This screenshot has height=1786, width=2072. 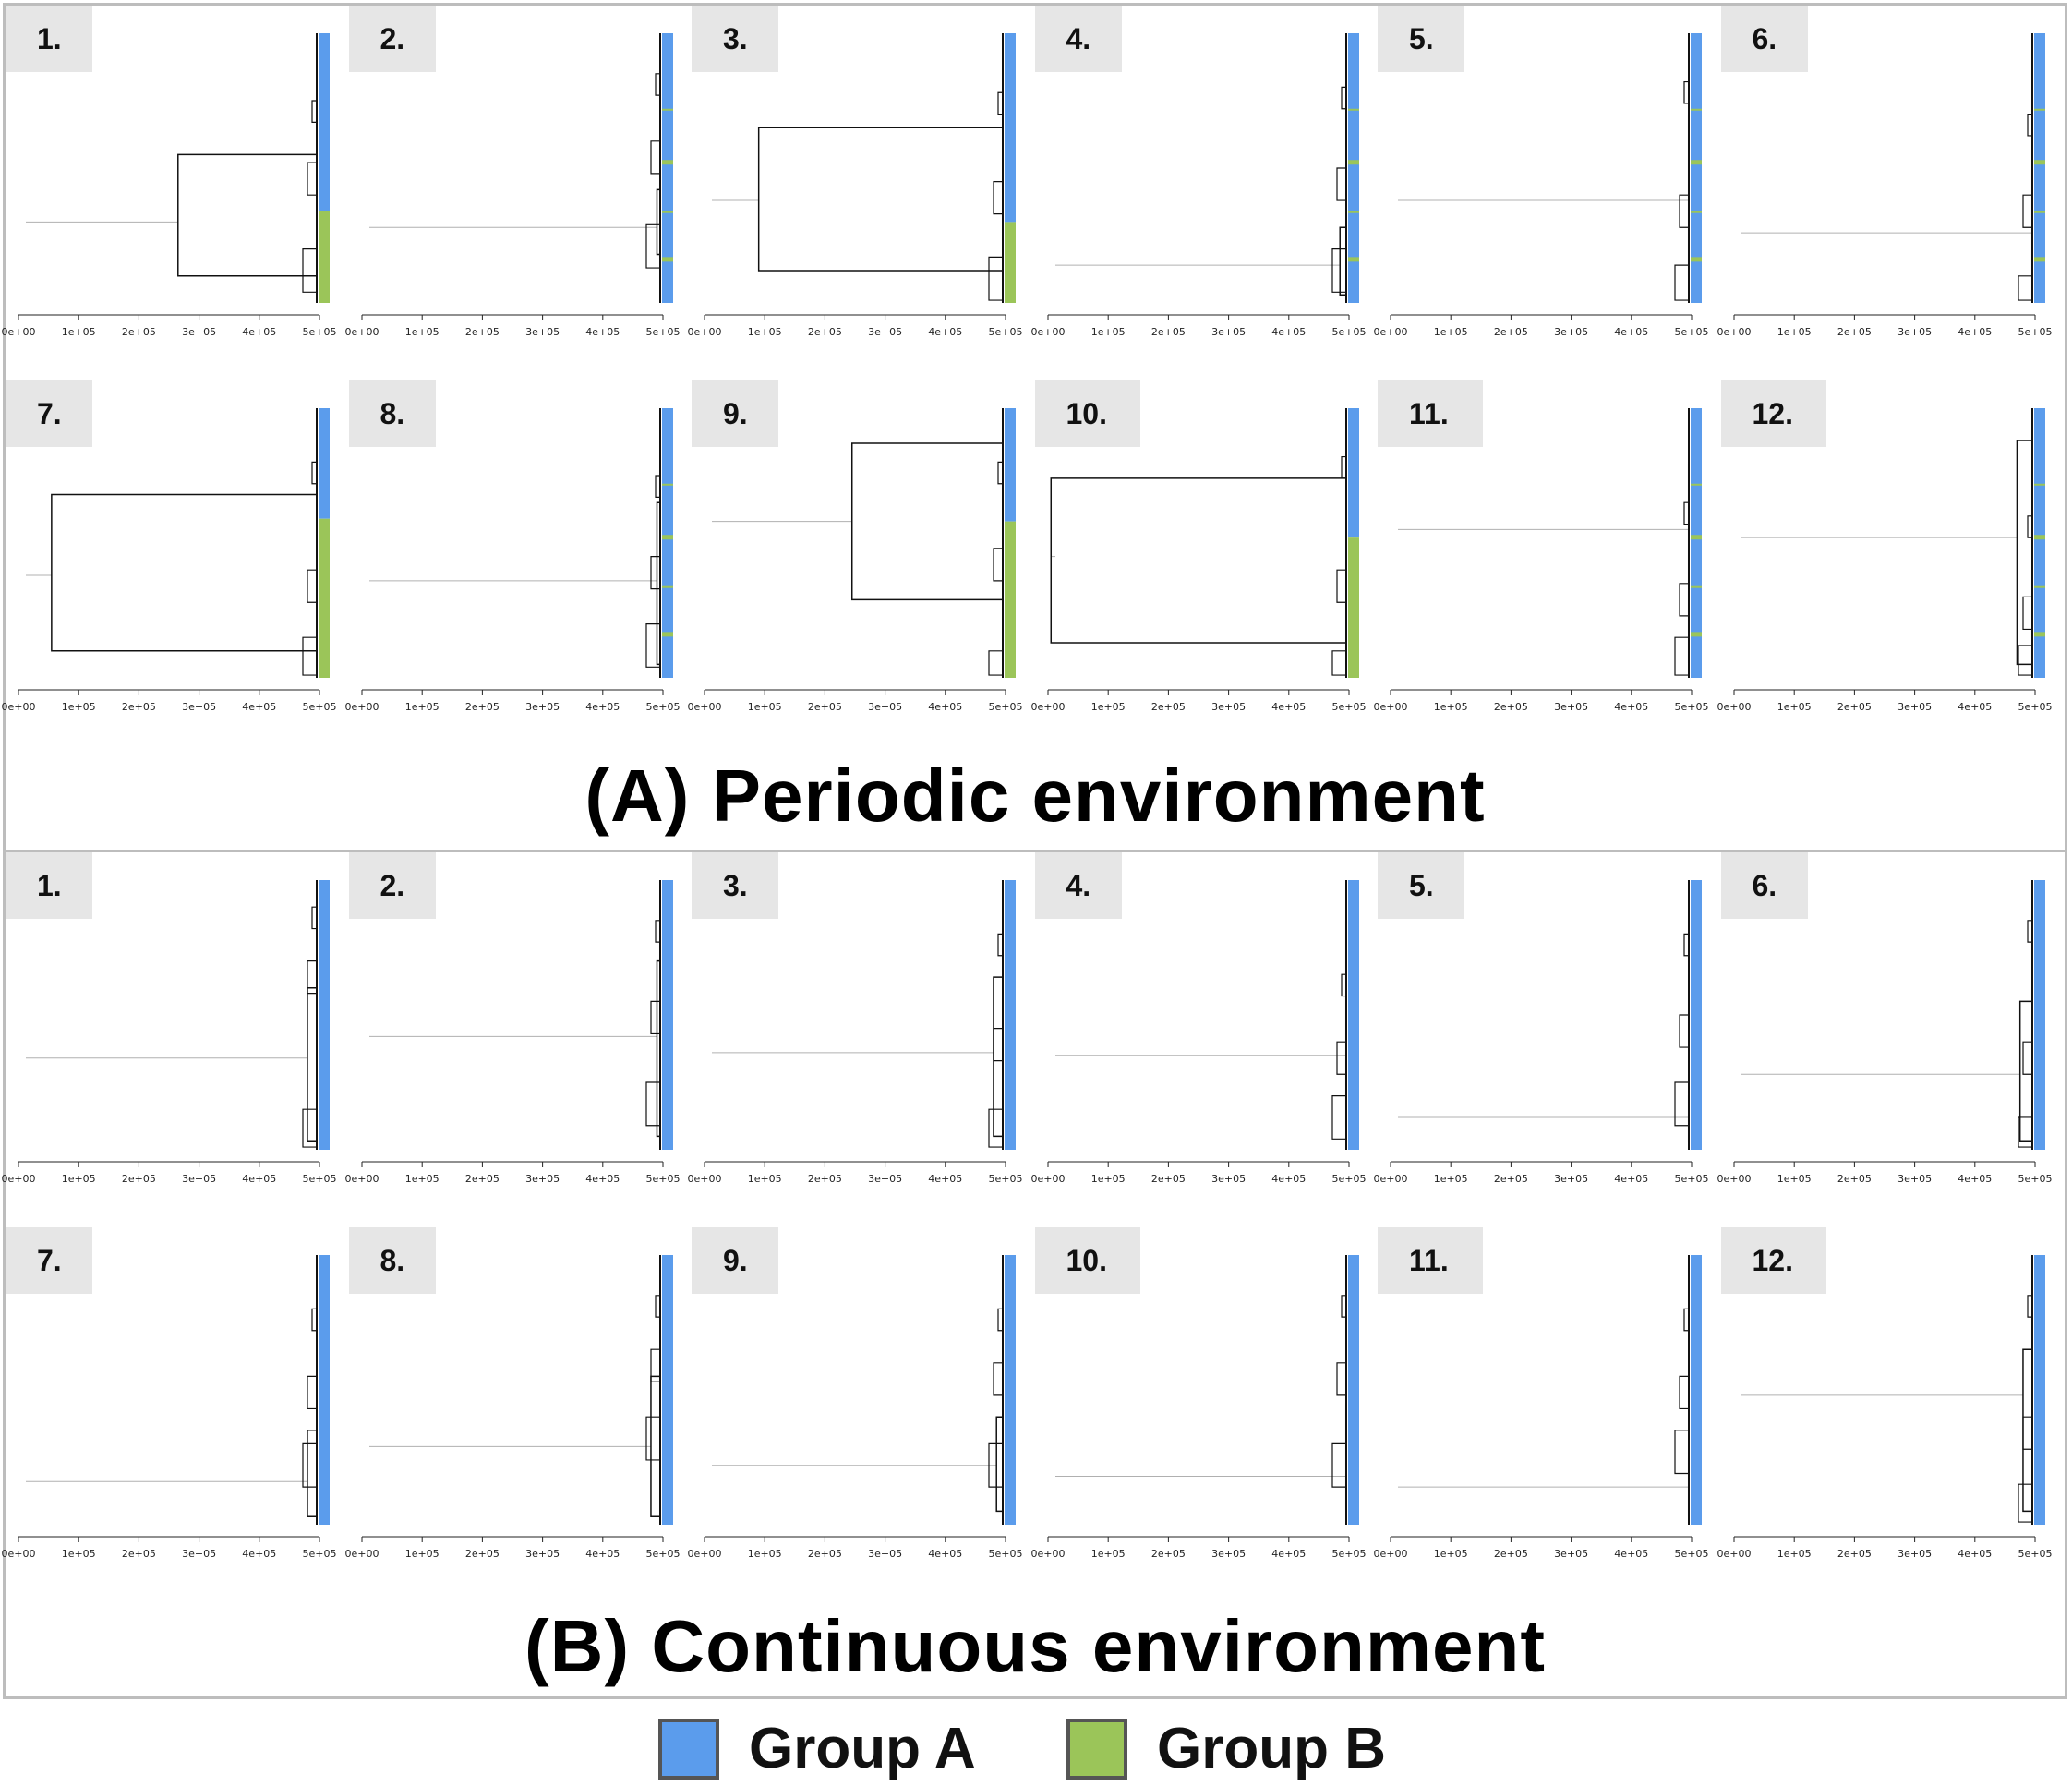 I want to click on dendrogram-b-9: 0e+00 1e+05 2e+05 3e+05 4e+05 5e+05, so click(x=855, y=1407).